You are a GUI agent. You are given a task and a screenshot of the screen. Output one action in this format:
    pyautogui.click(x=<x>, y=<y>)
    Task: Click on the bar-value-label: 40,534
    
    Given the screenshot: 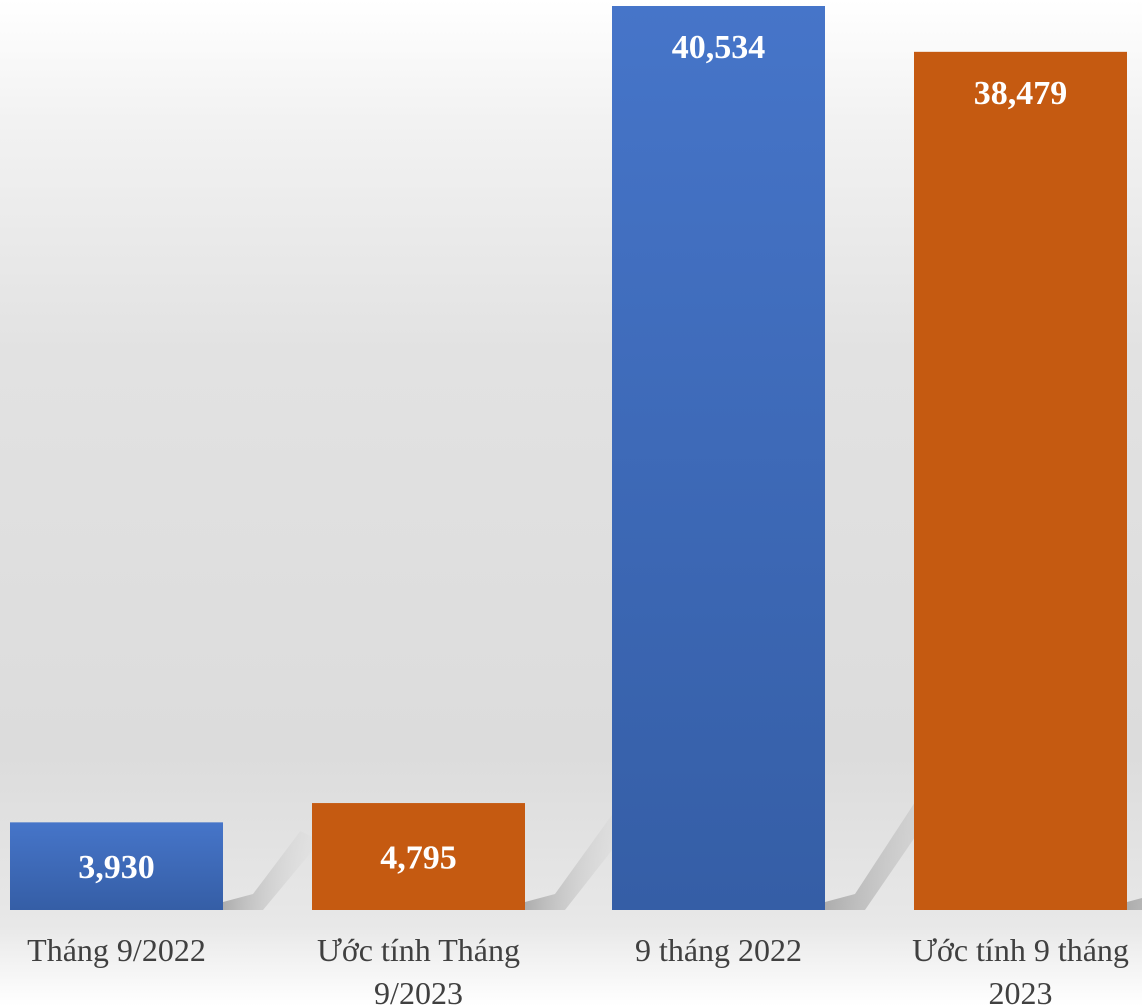 What is the action you would take?
    pyautogui.click(x=719, y=47)
    